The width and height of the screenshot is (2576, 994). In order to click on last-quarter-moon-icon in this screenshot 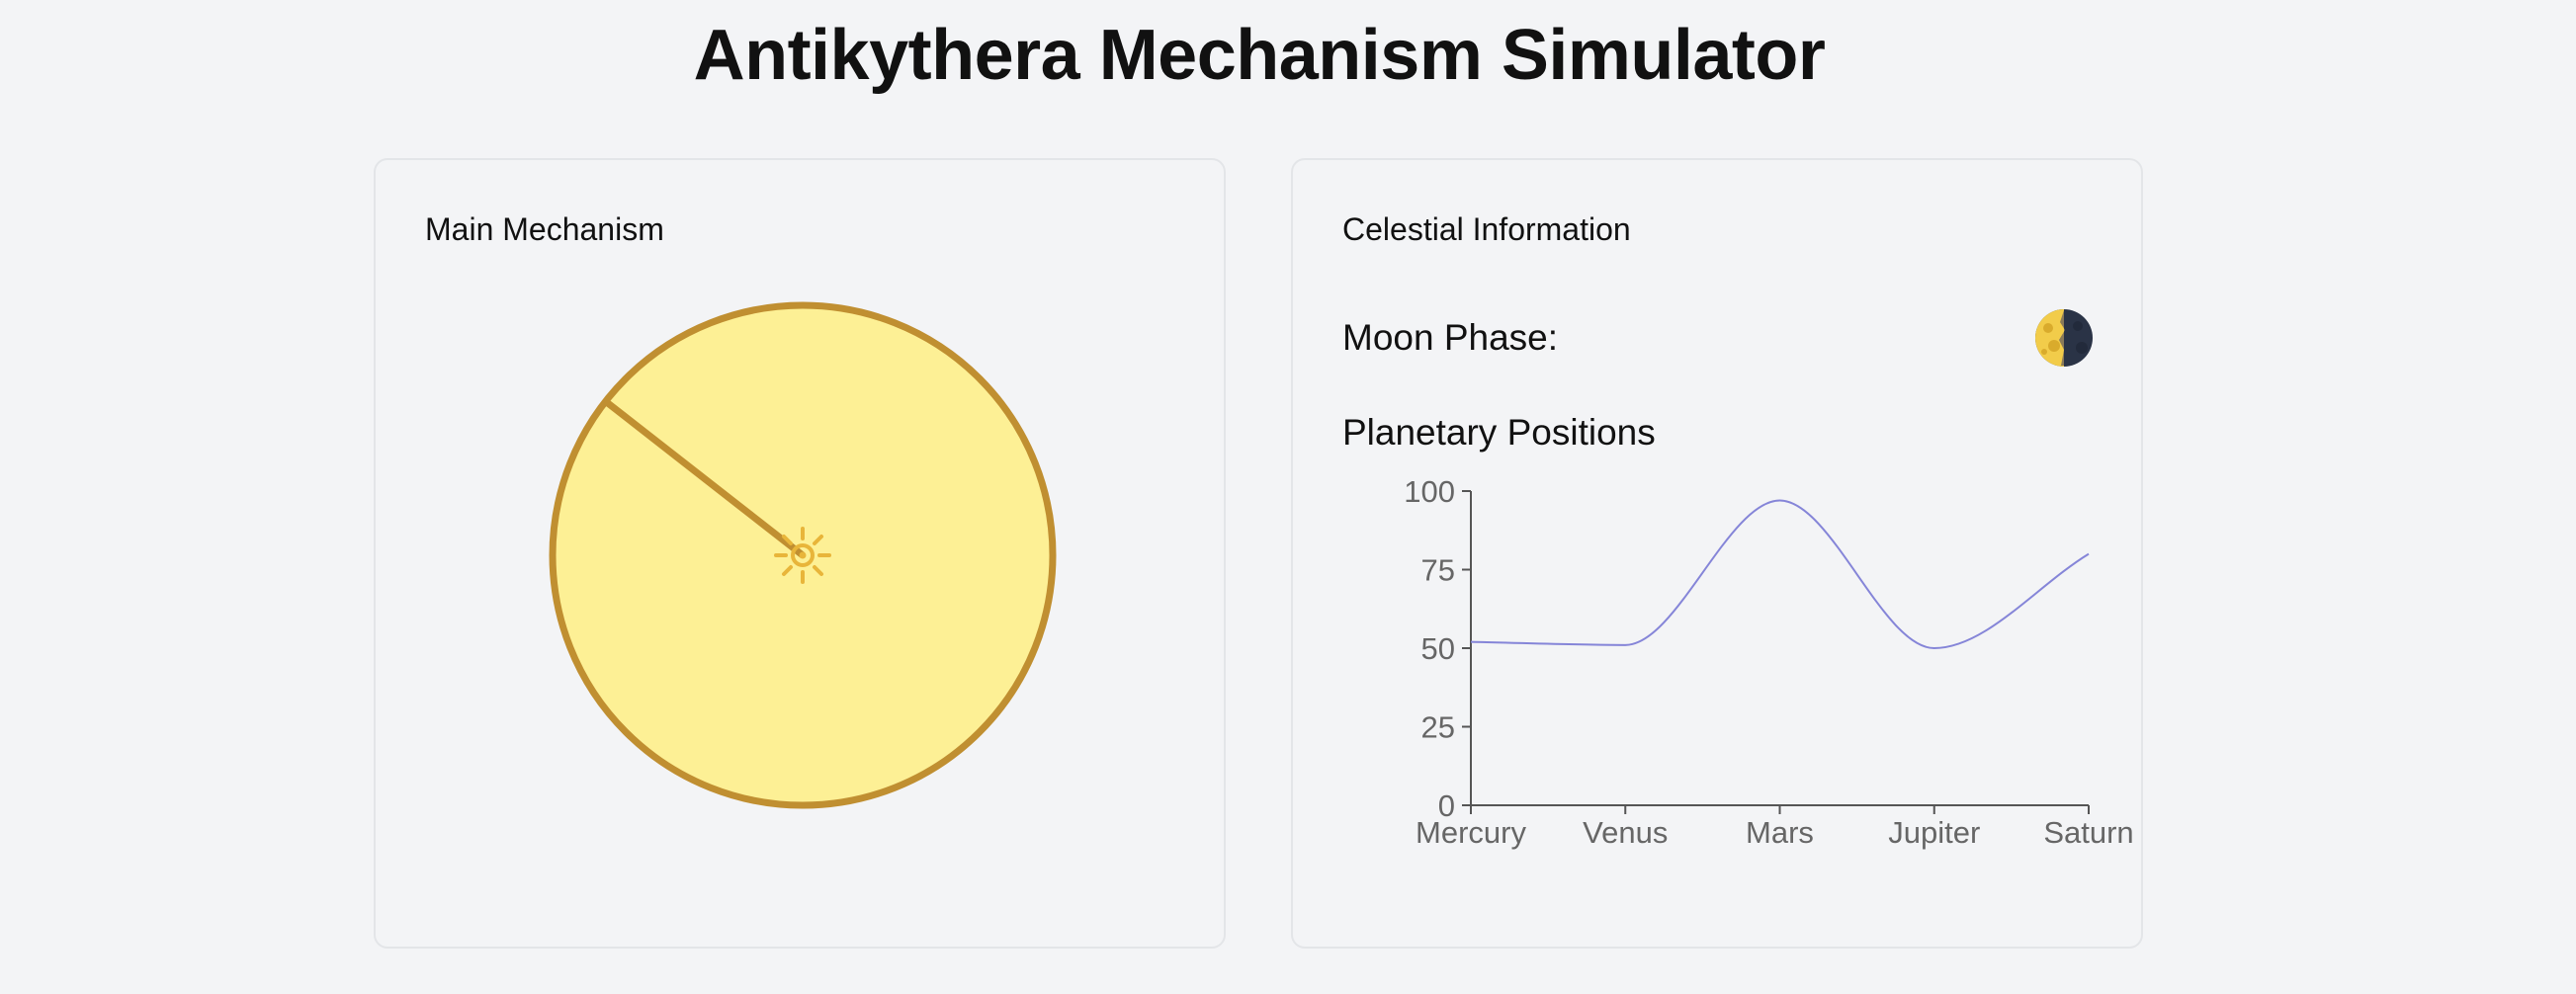, I will do `click(2064, 338)`.